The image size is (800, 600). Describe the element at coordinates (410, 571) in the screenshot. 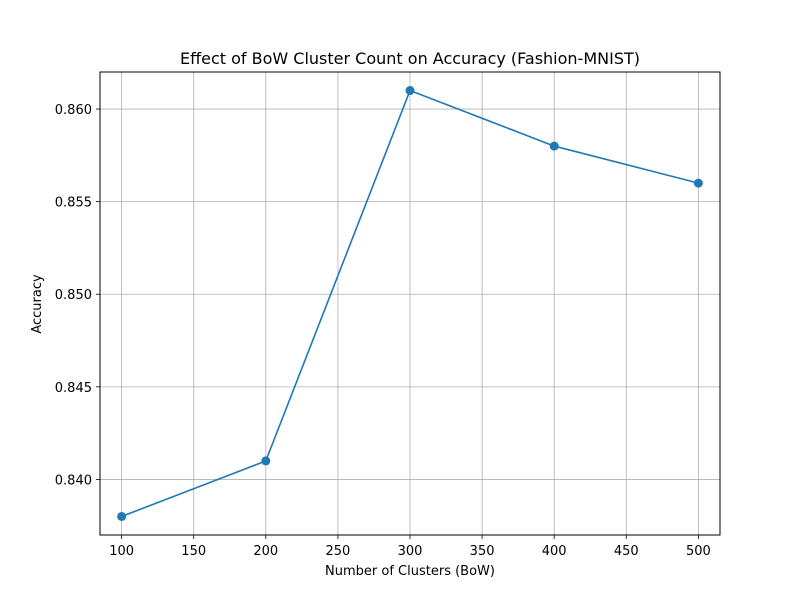

I see `x-axis-label: Number of Clusters (BoW)` at that location.